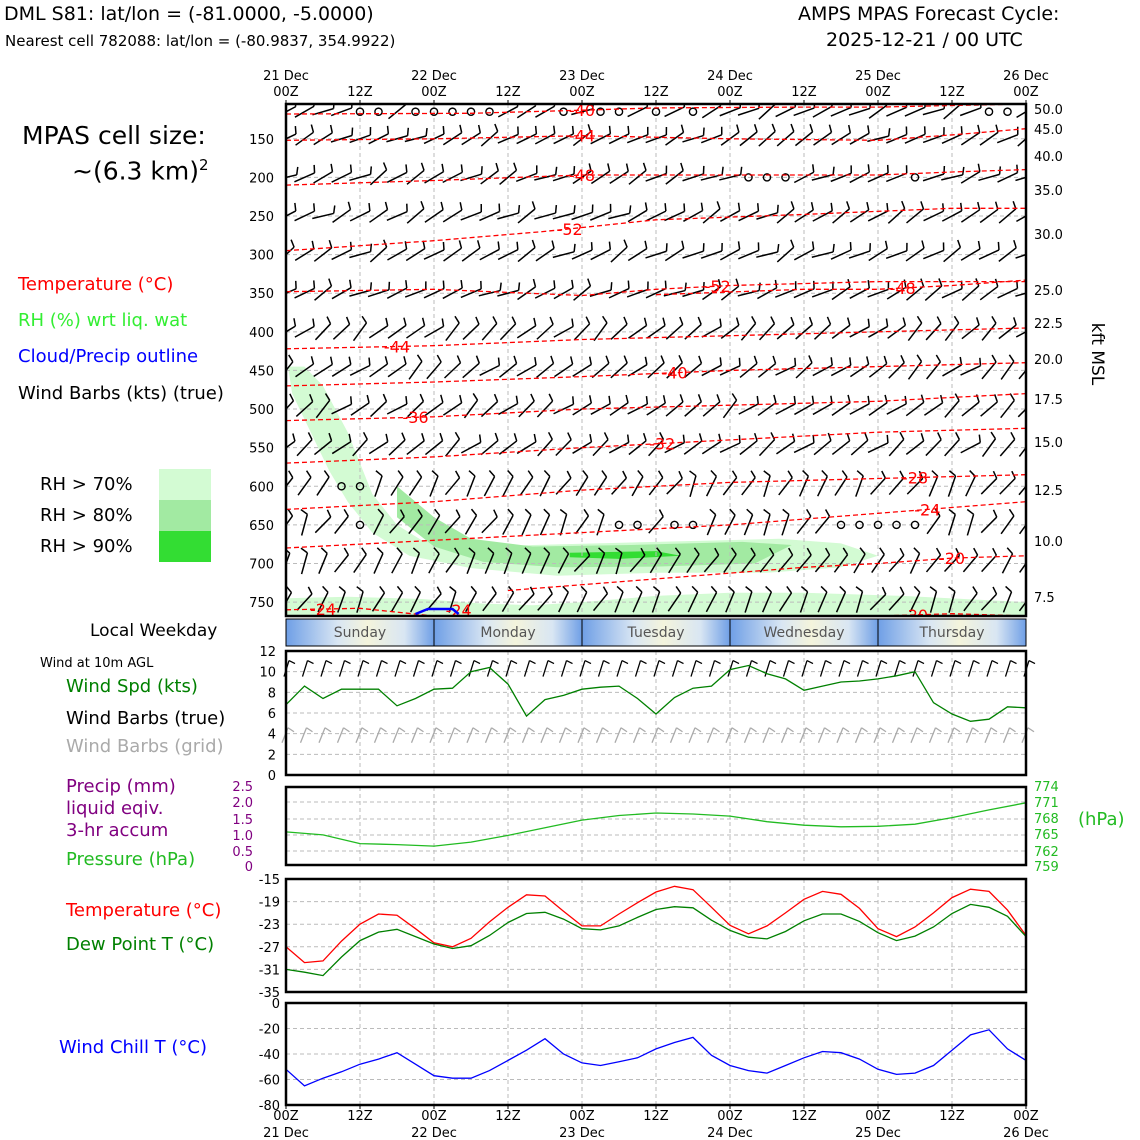 This screenshot has width=1140, height=1140. What do you see at coordinates (1048, 235) in the screenshot?
I see `kft-tick-label: 30.0` at bounding box center [1048, 235].